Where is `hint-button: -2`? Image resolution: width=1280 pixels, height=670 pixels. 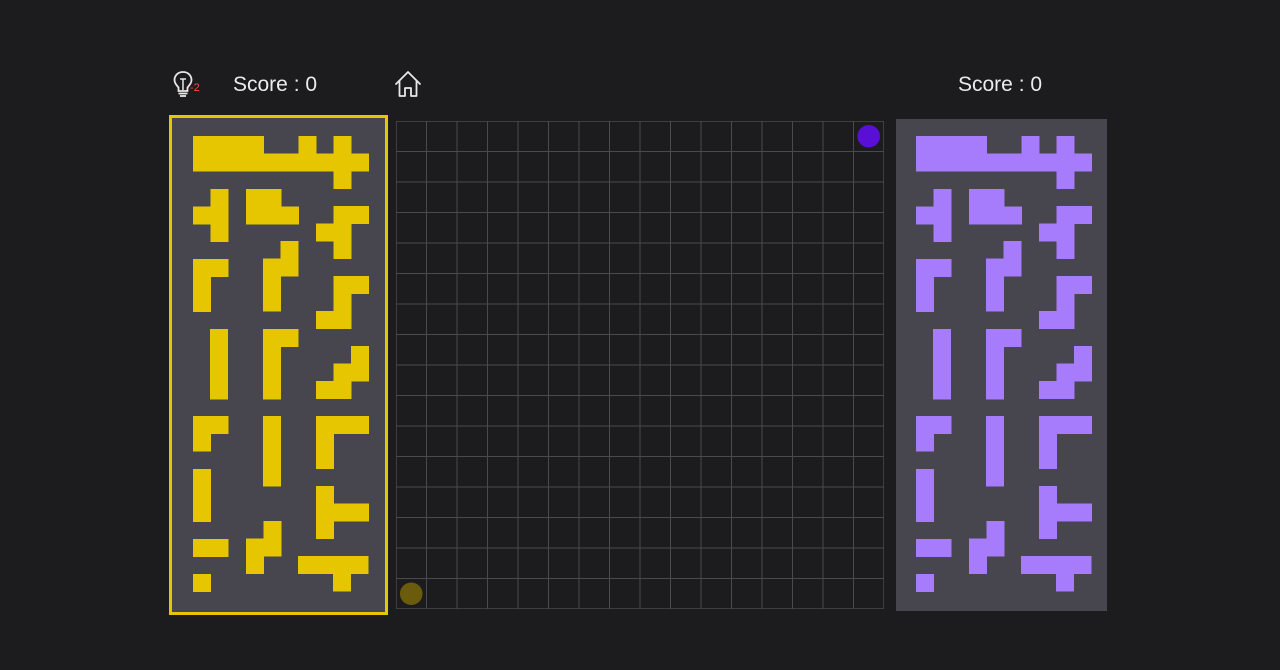 hint-button: -2 is located at coordinates (190, 85).